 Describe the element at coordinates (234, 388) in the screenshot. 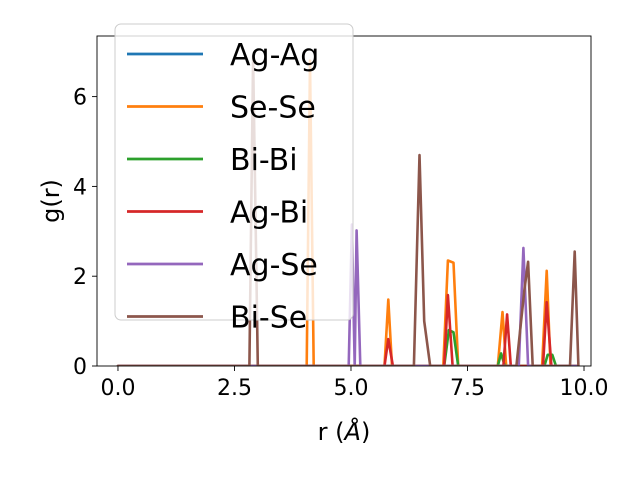

I see `x-tick-label: 2.5` at that location.